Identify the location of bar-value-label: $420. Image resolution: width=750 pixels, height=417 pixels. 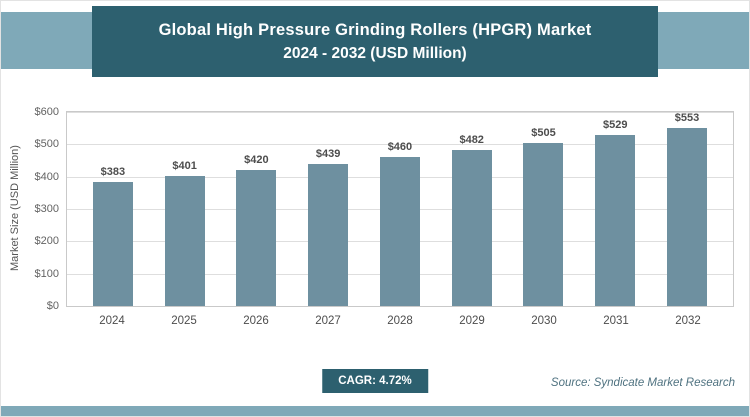
(256, 160).